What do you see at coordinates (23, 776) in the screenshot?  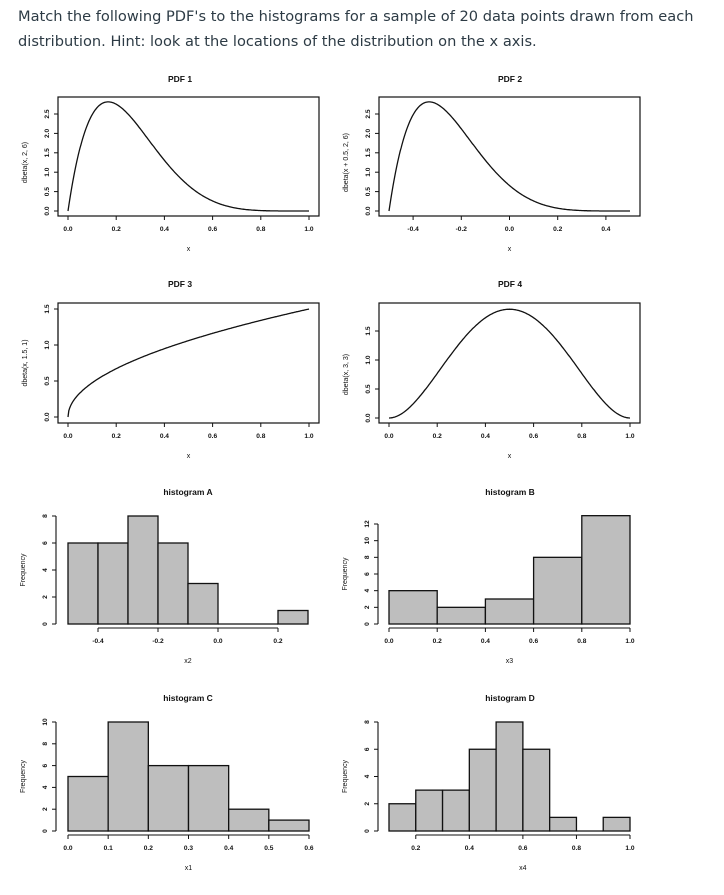 I see `y-axis-label: Frequency` at bounding box center [23, 776].